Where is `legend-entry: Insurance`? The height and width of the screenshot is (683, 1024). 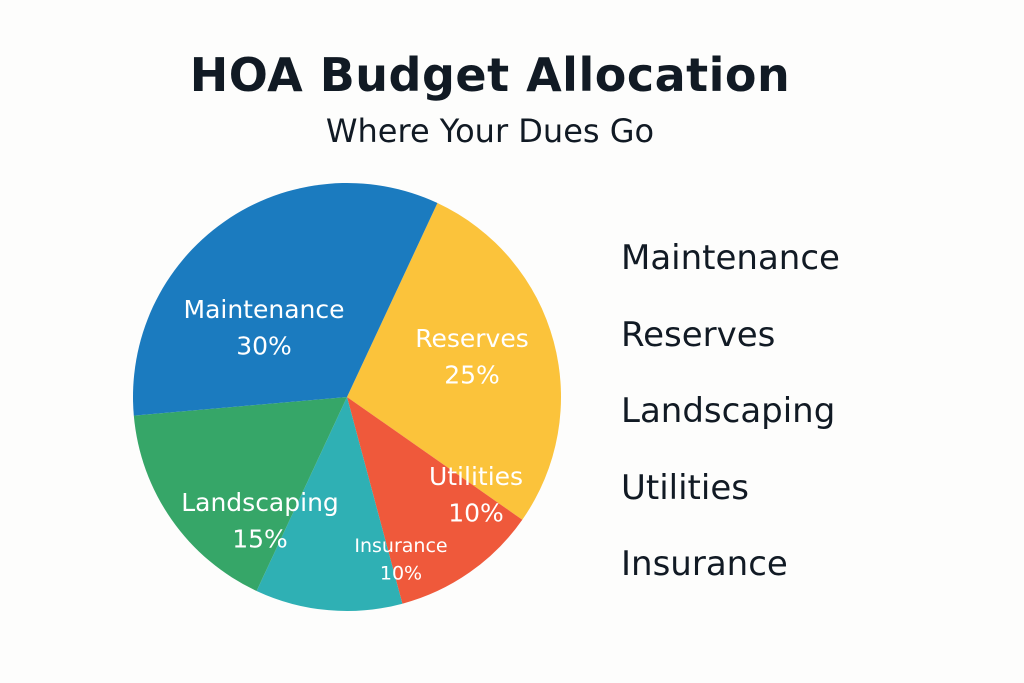
legend-entry: Insurance is located at coordinates (704, 564).